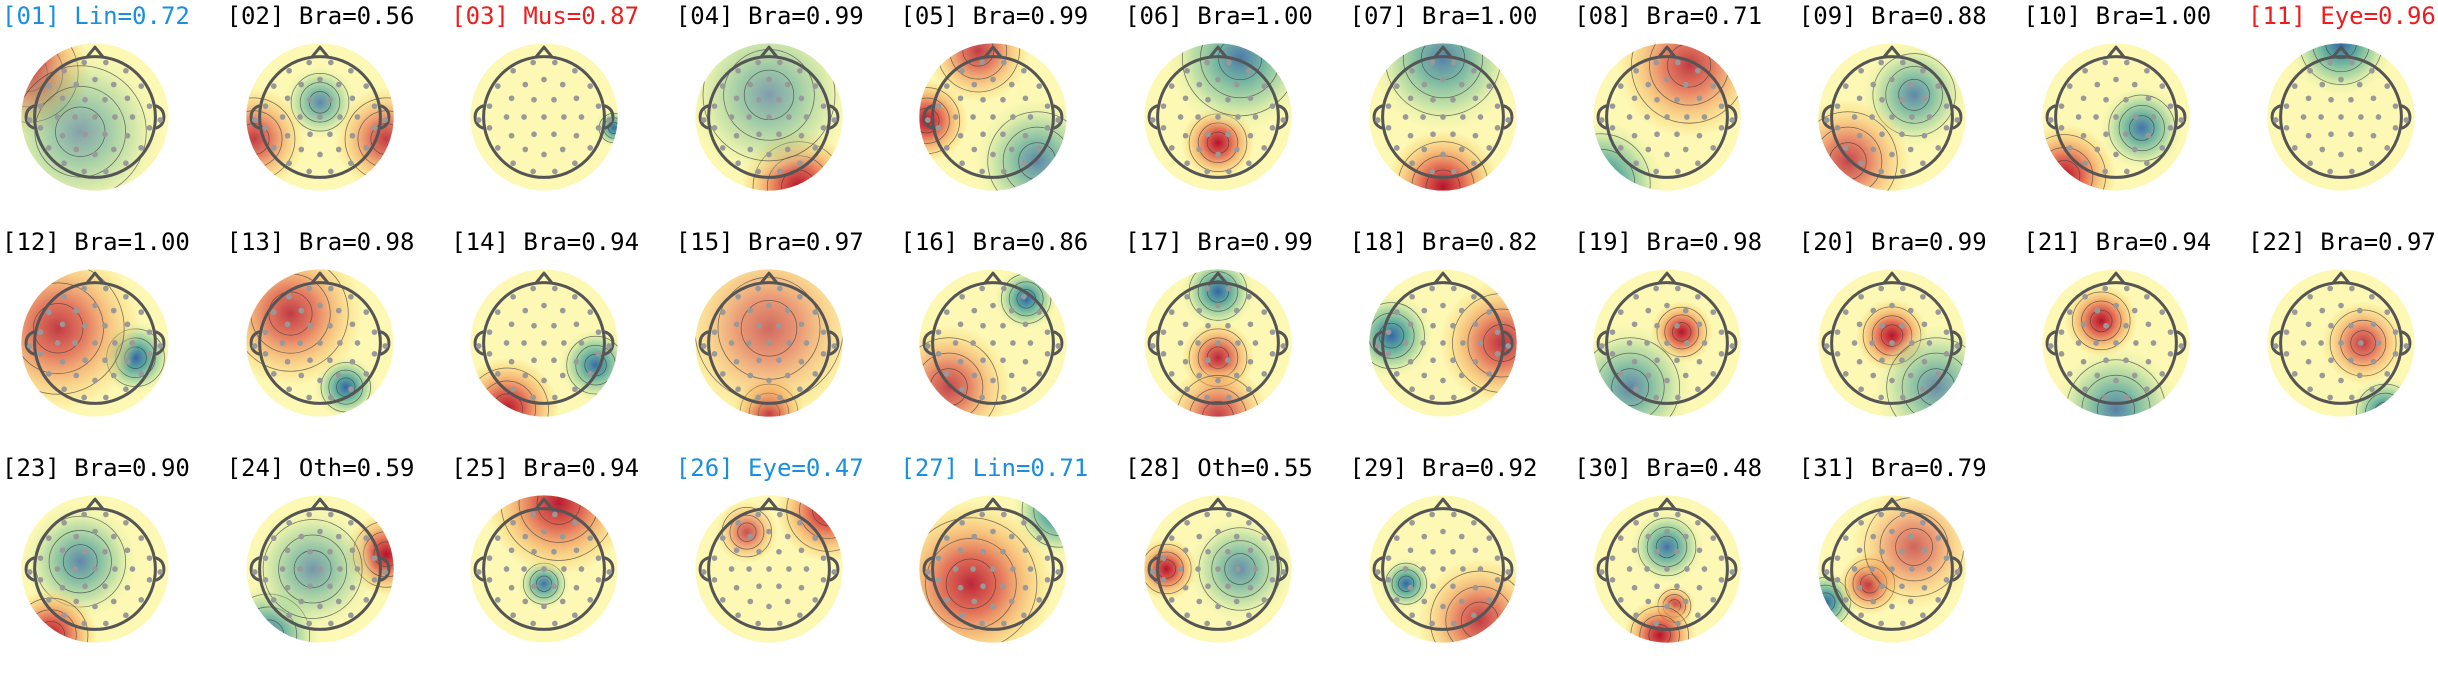 This screenshot has height=674, width=2438. I want to click on component-label: [22] Bra=0.97, so click(2342, 242).